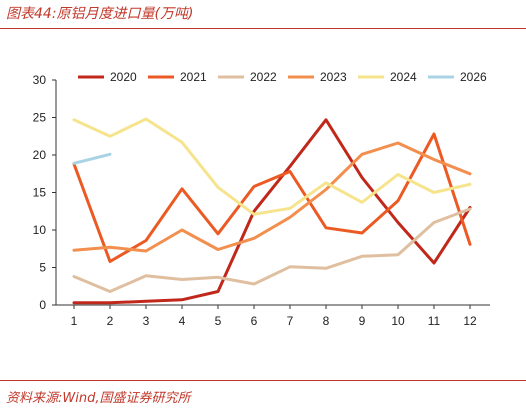  I want to click on legend-label-2023: 2023, so click(333, 77).